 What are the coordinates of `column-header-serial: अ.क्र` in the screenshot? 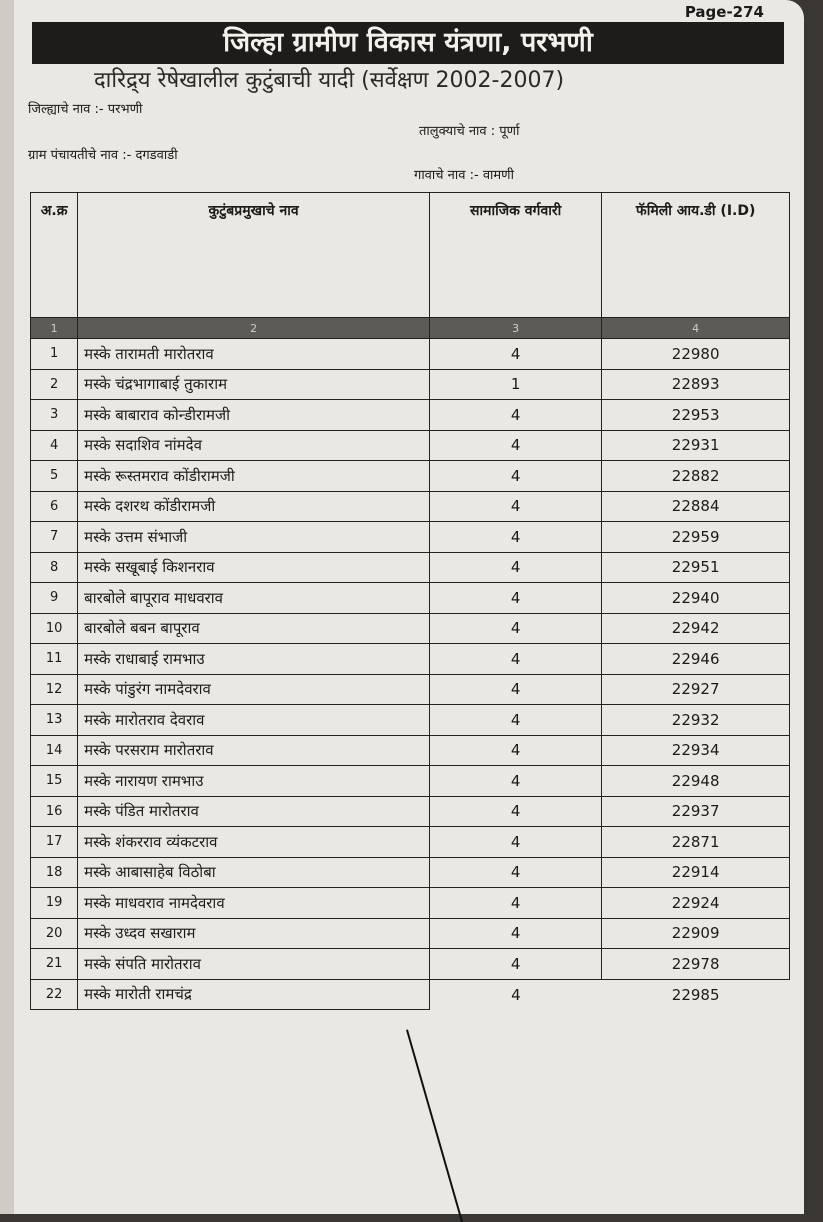 It's located at (54, 255).